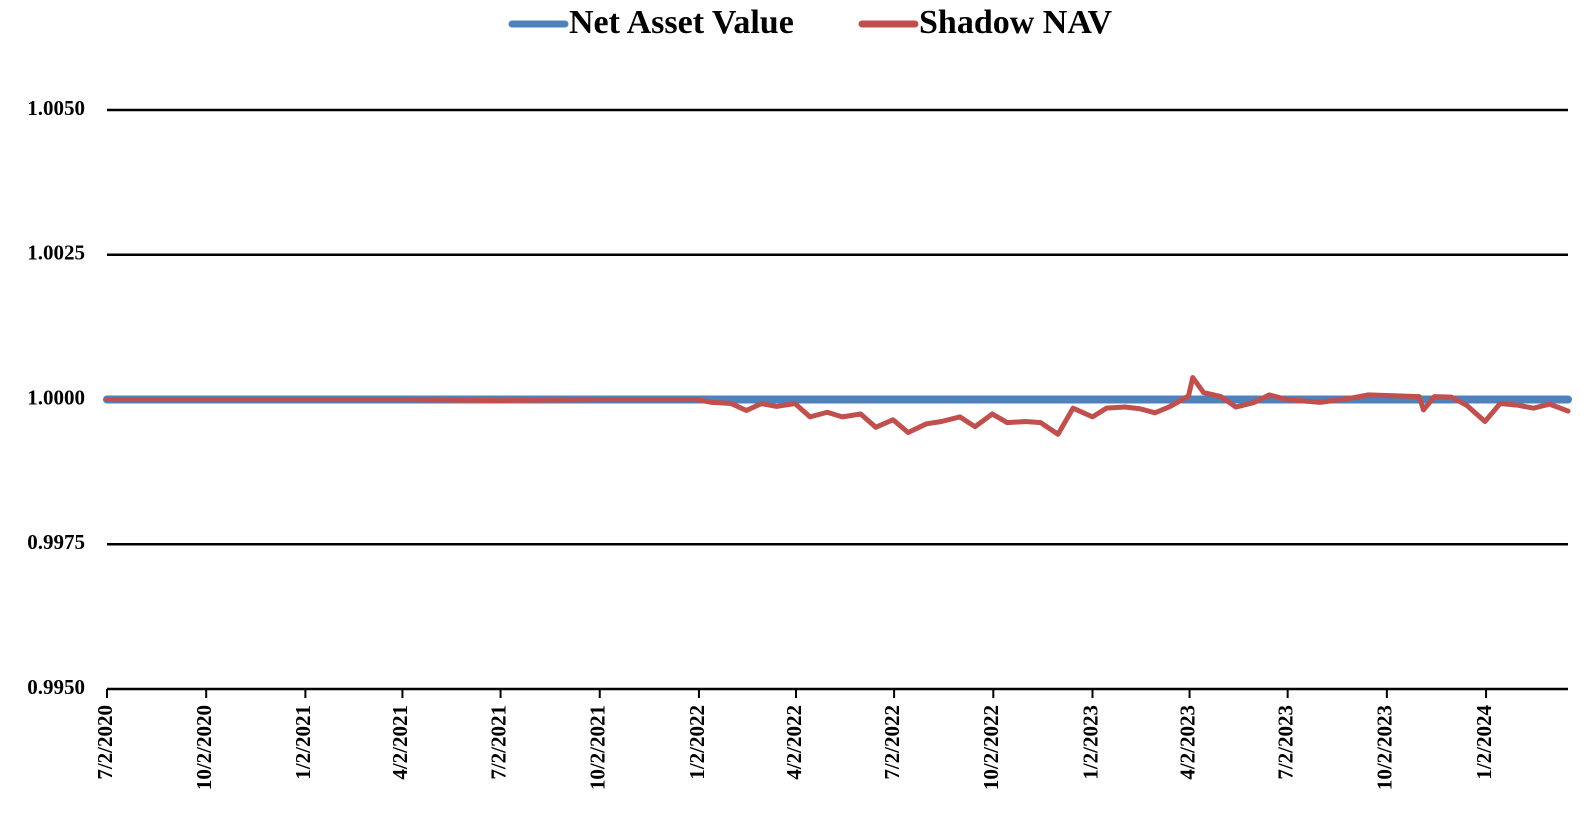 This screenshot has width=1596, height=827. Describe the element at coordinates (697, 742) in the screenshot. I see `x-tick-label: 1/2/2022` at that location.